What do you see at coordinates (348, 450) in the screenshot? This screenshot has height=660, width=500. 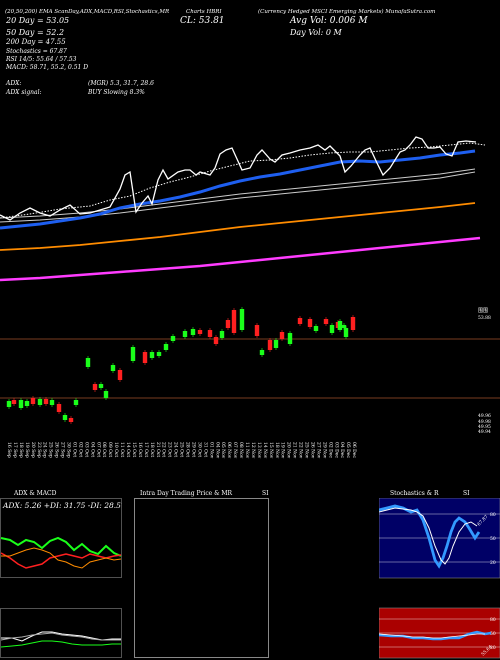 I see `date-label: 05 Dec` at bounding box center [348, 450].